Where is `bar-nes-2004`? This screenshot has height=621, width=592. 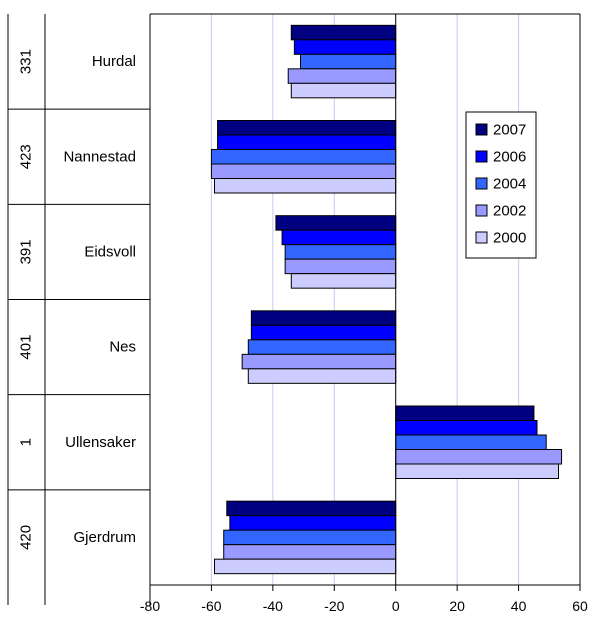 bar-nes-2004 is located at coordinates (322, 347).